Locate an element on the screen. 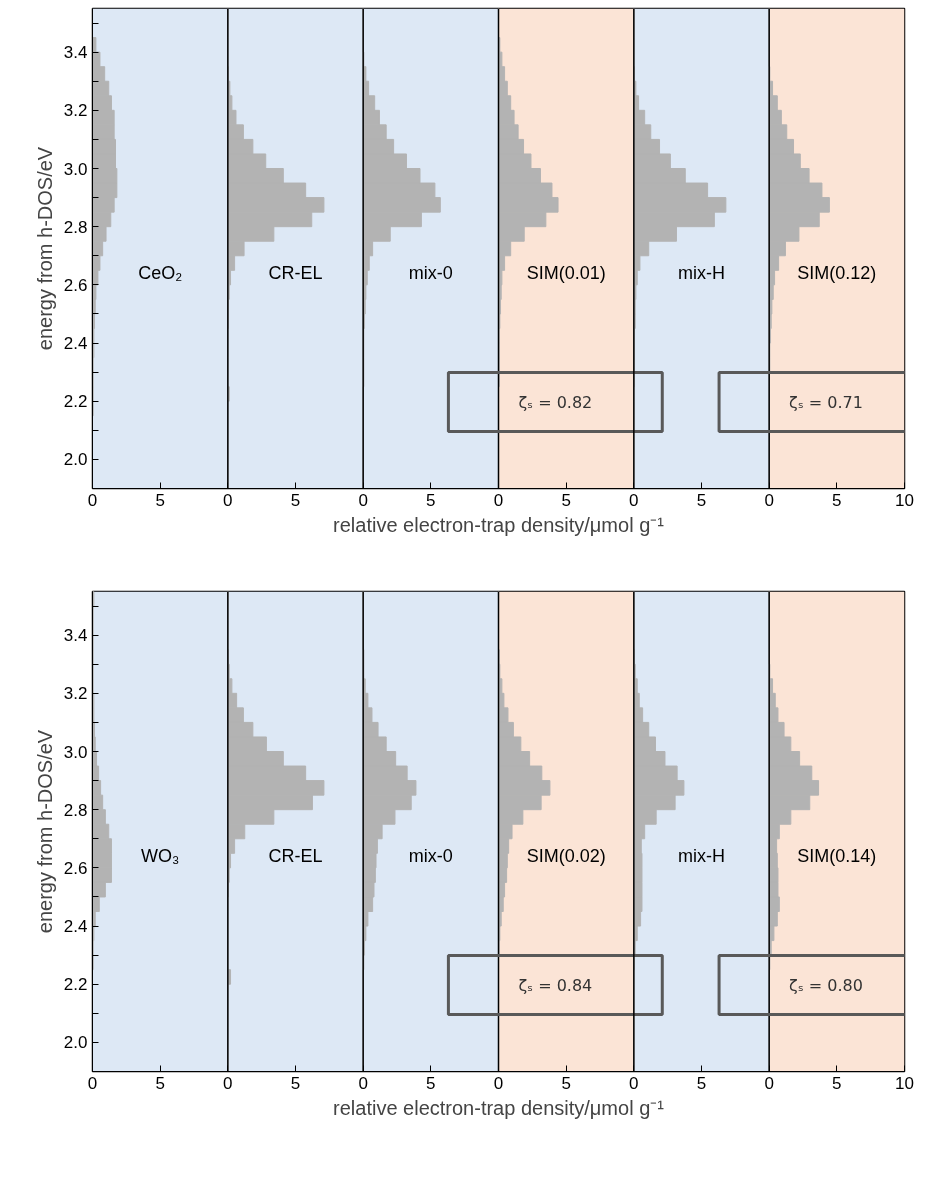 The image size is (942, 1189). text: SIM(0.14) is located at coordinates (837, 855).